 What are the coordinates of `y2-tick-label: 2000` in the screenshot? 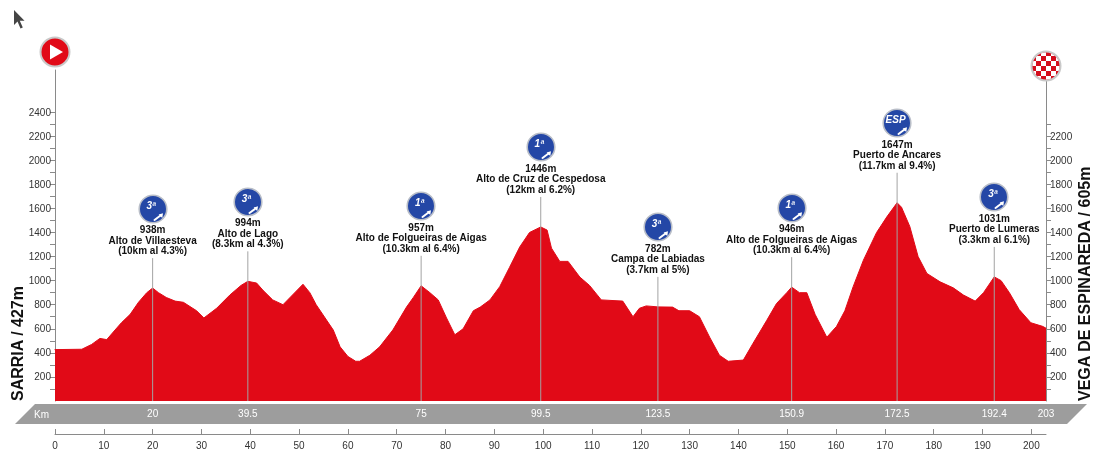 It's located at (1061, 160).